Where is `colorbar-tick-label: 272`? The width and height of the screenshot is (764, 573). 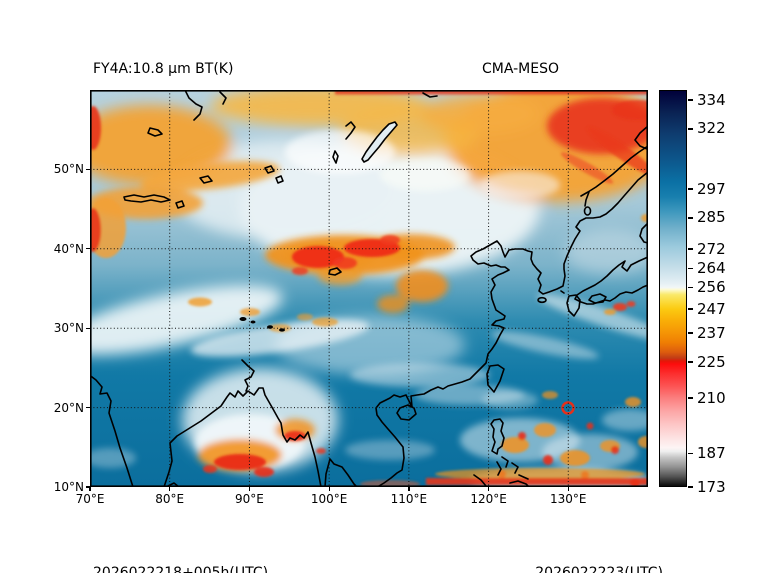
colorbar-tick-label: 272 is located at coordinates (711, 248).